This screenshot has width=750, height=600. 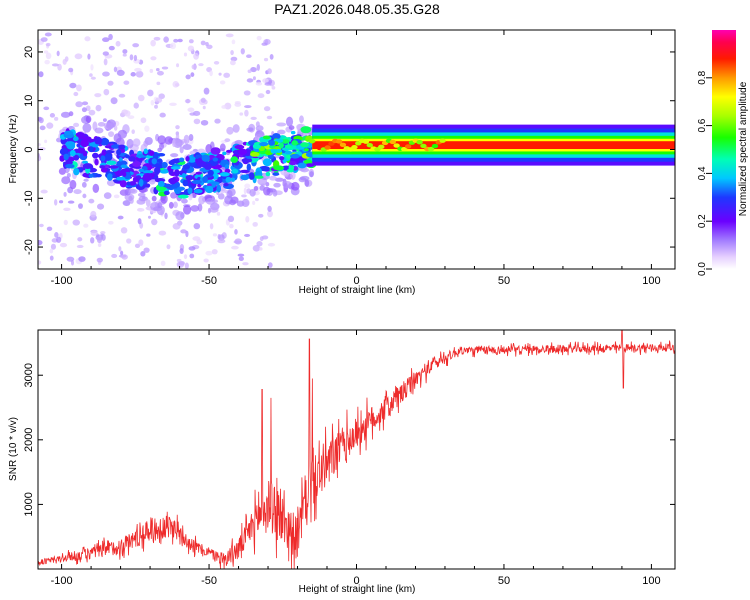 What do you see at coordinates (29, 101) in the screenshot?
I see `y-tick-label: 10` at bounding box center [29, 101].